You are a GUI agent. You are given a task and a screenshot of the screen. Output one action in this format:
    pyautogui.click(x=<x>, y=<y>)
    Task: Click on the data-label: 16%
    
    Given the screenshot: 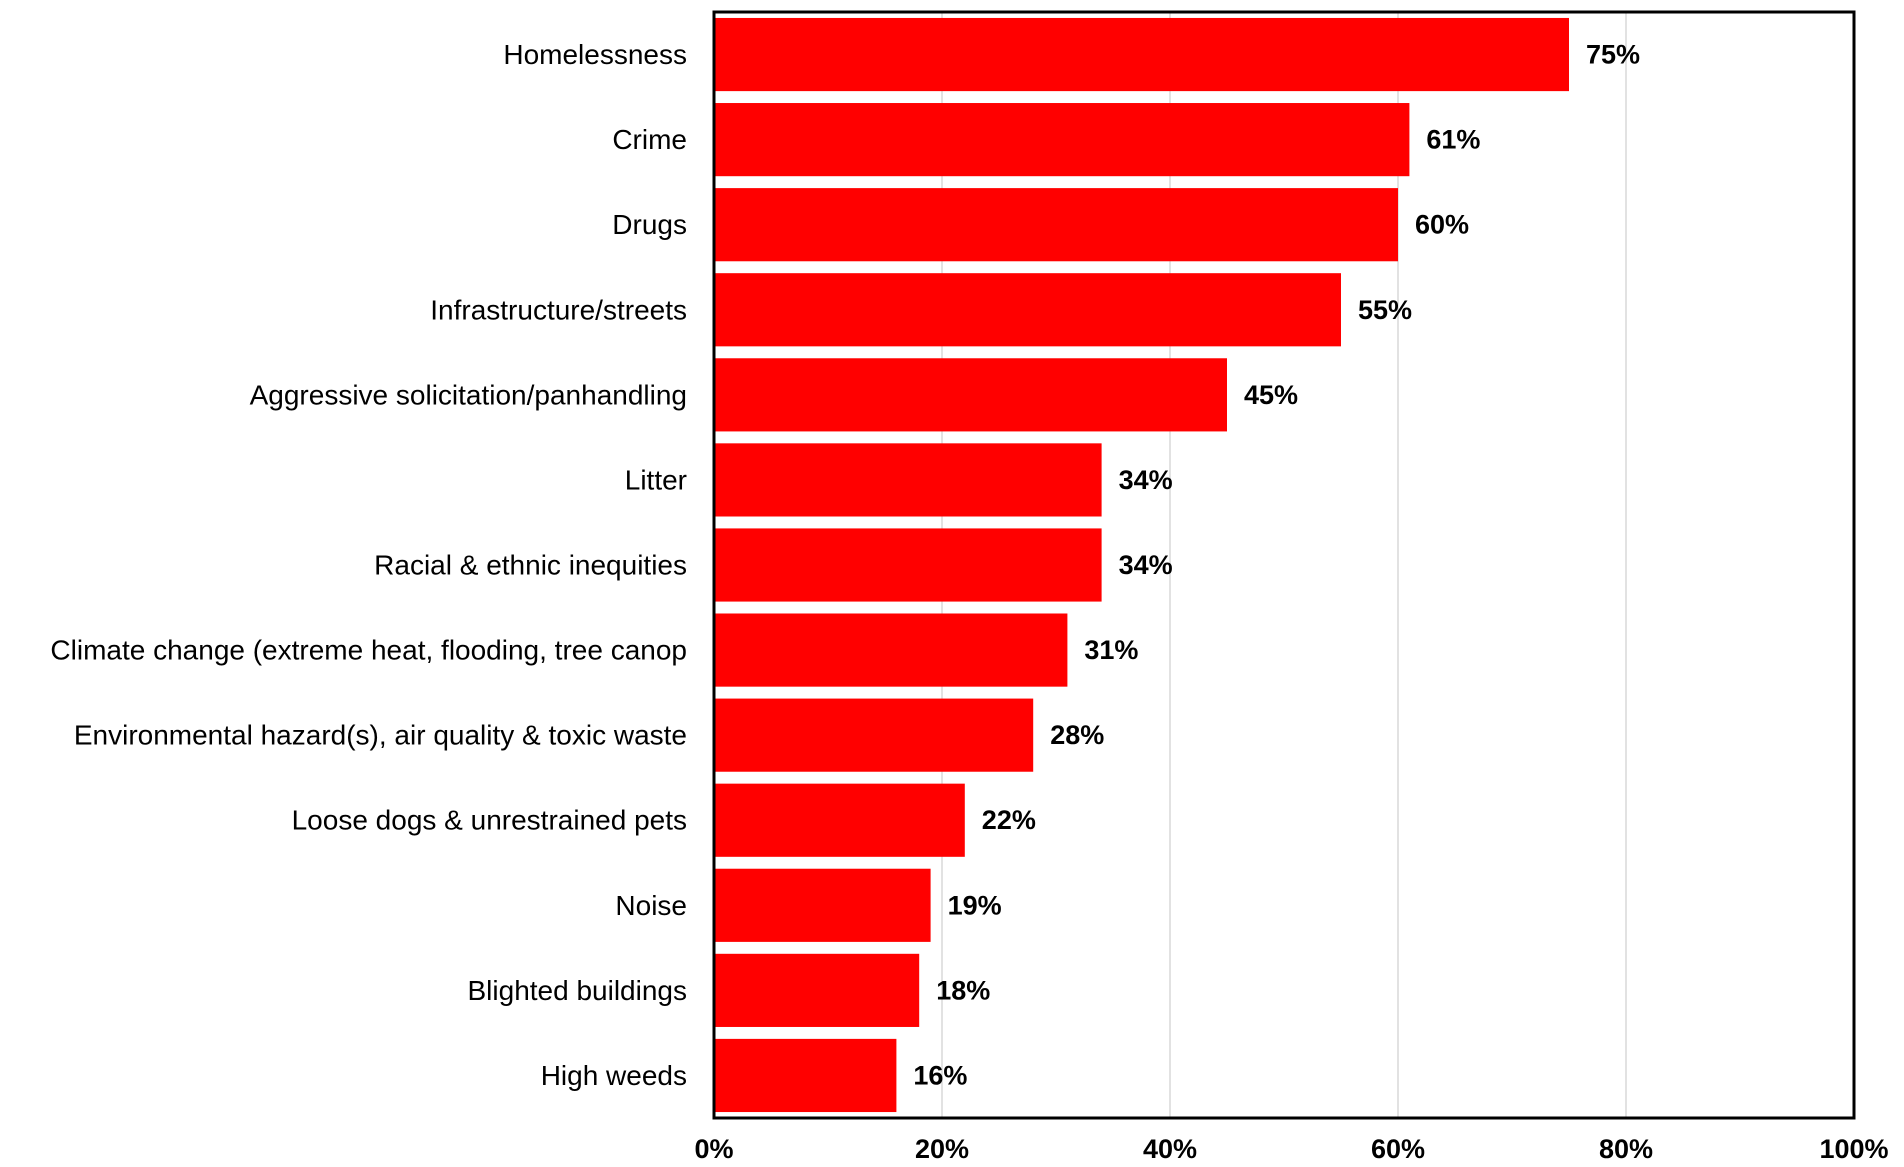 What is the action you would take?
    pyautogui.click(x=940, y=1075)
    